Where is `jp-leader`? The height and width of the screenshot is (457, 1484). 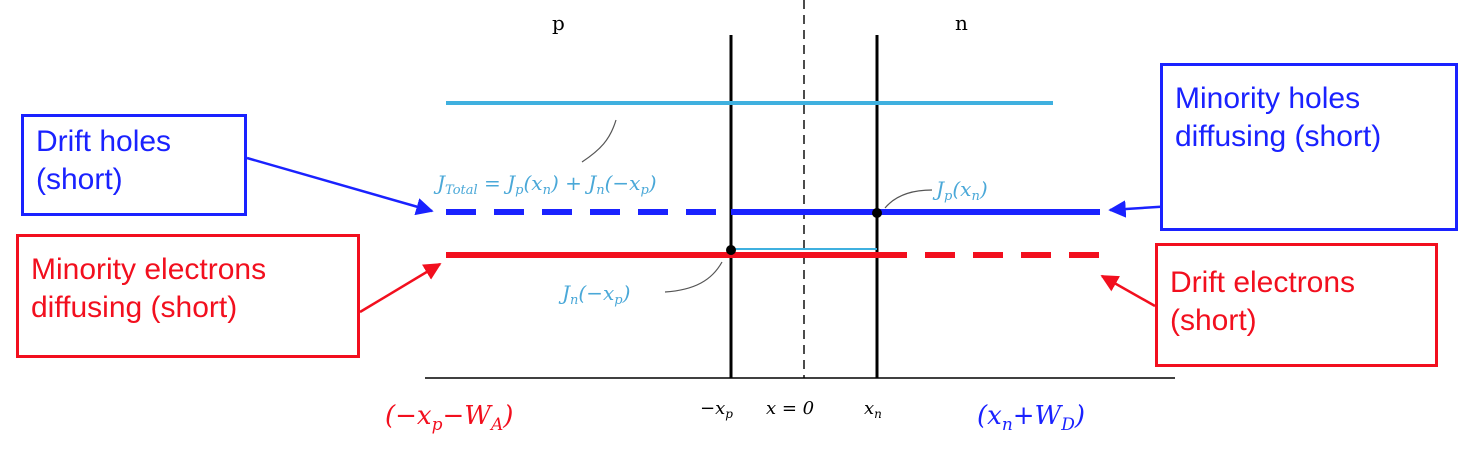 jp-leader is located at coordinates (908, 199).